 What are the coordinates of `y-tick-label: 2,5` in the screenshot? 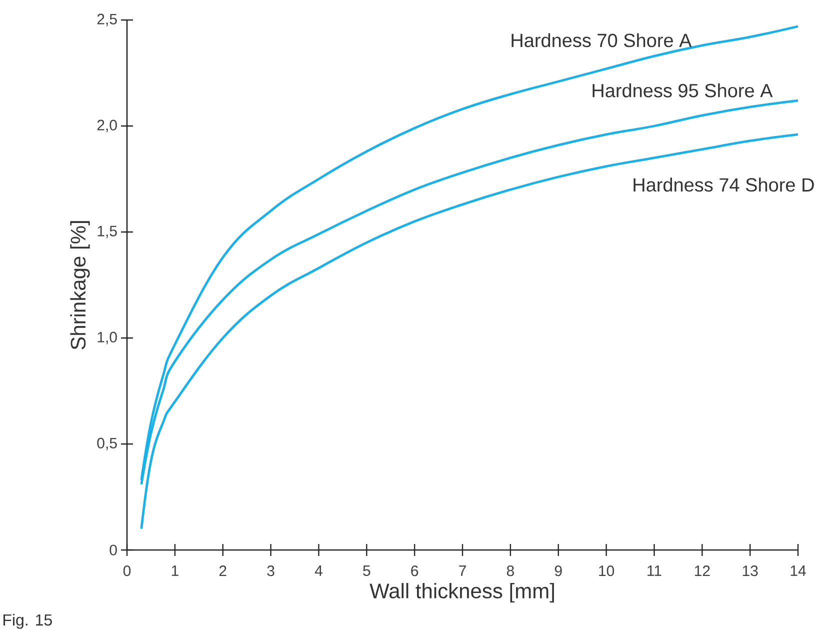 It's located at (107, 20).